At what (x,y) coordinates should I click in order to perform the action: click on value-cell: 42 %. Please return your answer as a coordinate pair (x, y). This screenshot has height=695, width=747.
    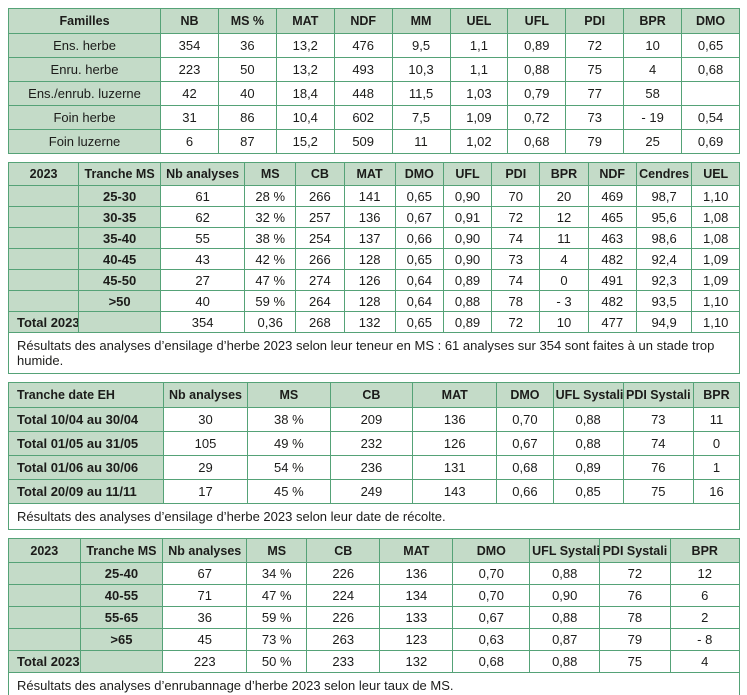
    Looking at the image, I should click on (270, 259).